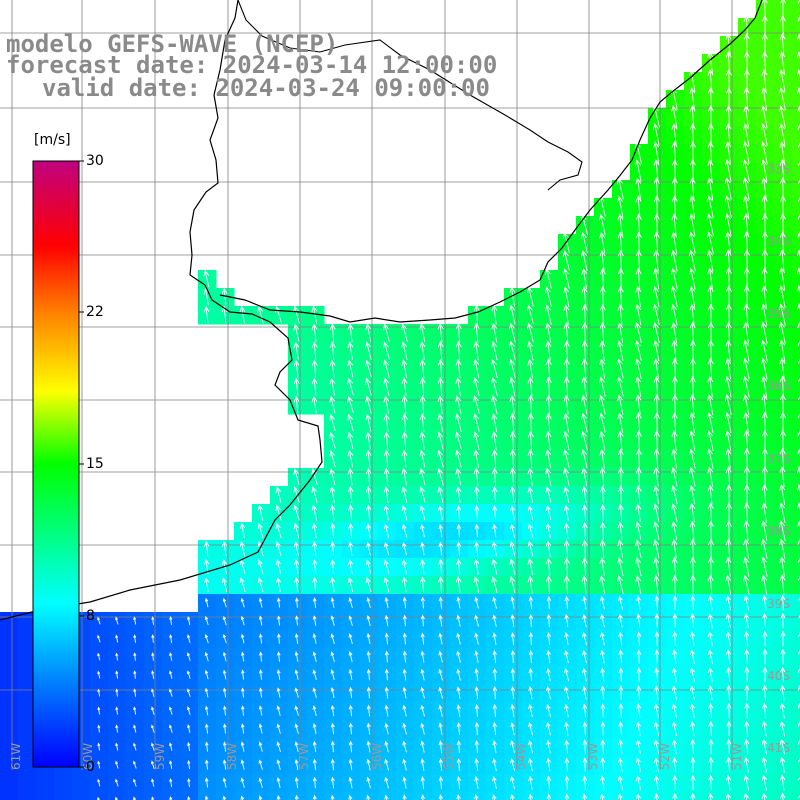  I want to click on colorbar, so click(56, 464).